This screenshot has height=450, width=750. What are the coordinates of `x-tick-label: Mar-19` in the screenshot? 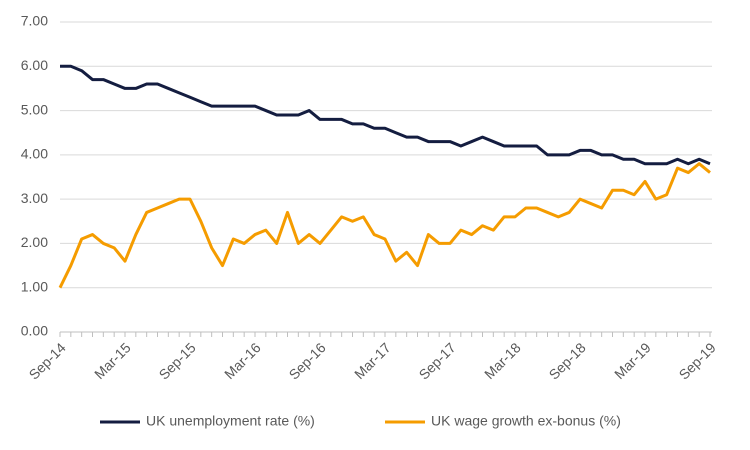 It's located at (632, 360).